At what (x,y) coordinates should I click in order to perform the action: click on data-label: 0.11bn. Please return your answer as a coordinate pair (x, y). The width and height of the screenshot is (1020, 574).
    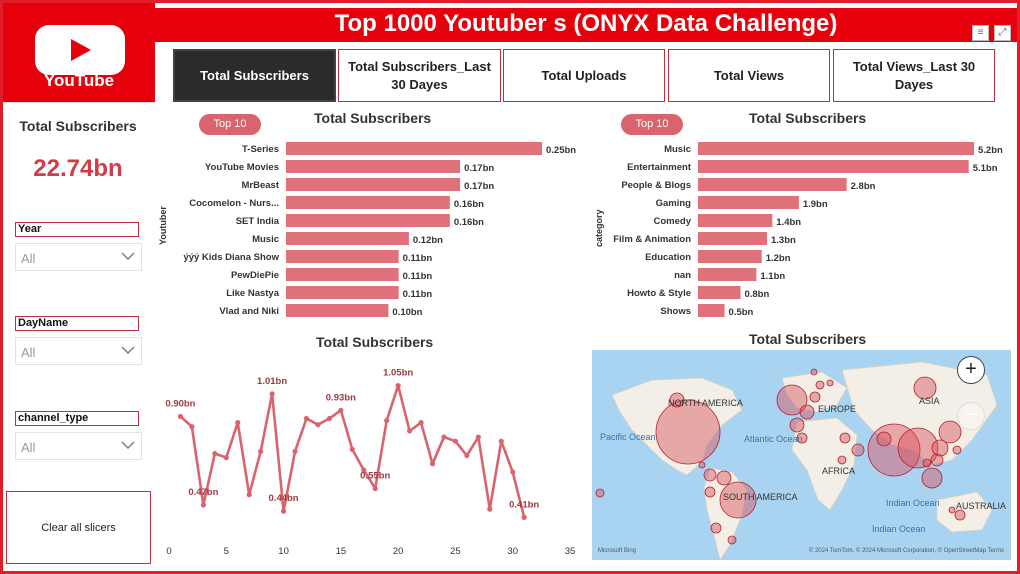
    Looking at the image, I should click on (418, 258).